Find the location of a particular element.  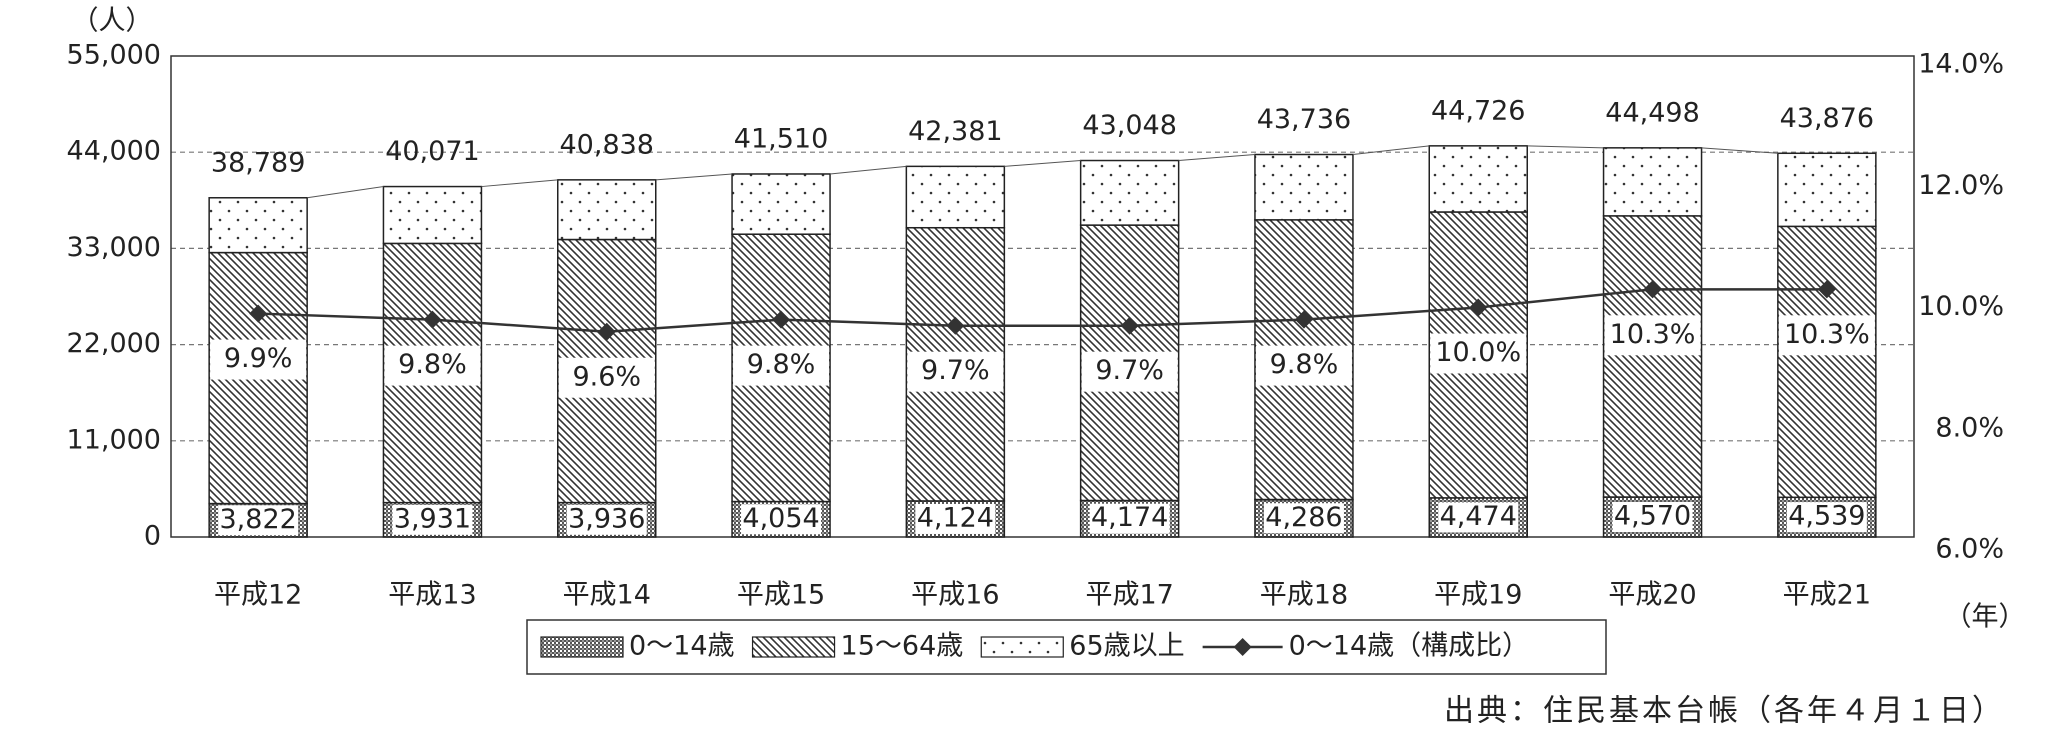

bar-value-label: 3,931 is located at coordinates (432, 518).